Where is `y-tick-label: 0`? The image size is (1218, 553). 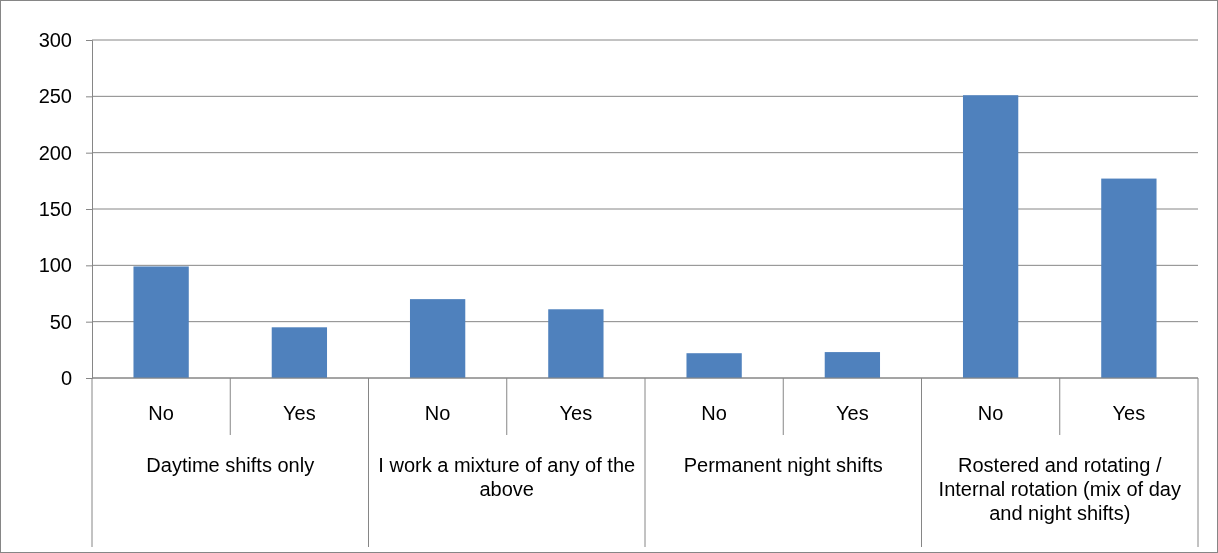 y-tick-label: 0 is located at coordinates (66, 377).